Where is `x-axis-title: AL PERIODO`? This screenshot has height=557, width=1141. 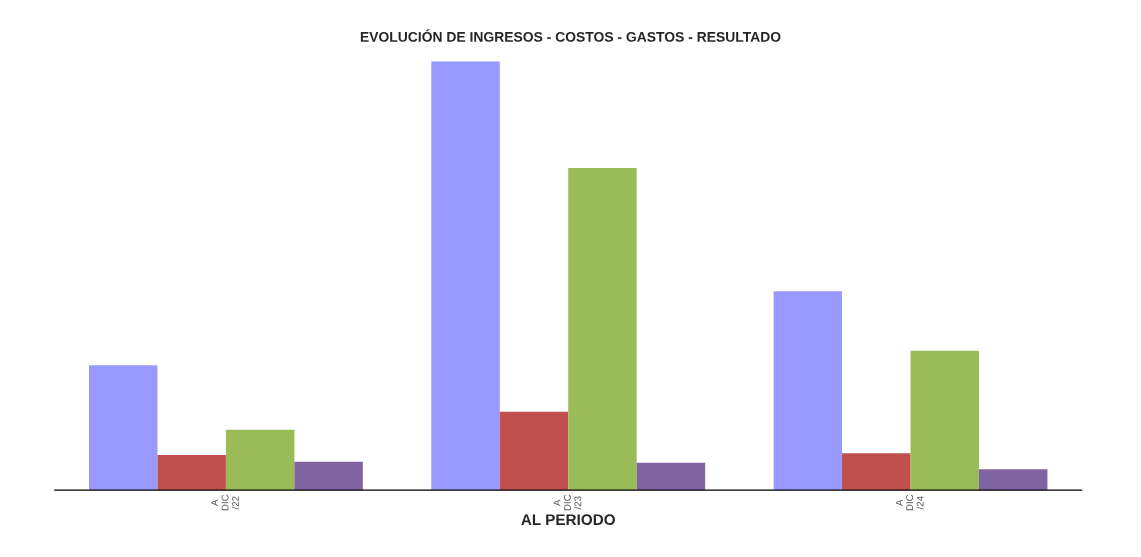 x-axis-title: AL PERIODO is located at coordinates (568, 520).